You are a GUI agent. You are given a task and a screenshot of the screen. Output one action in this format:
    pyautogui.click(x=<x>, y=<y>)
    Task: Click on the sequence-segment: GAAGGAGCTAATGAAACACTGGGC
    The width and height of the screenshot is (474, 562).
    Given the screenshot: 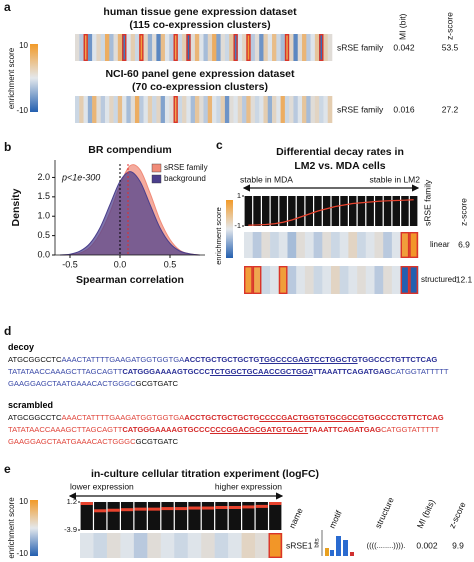 What is the action you would take?
    pyautogui.click(x=72, y=441)
    